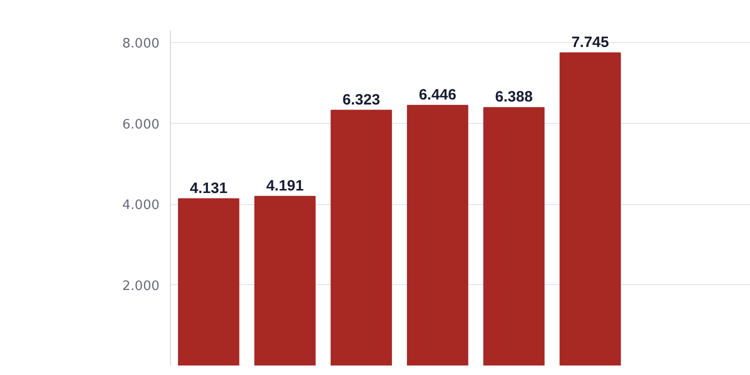 The height and width of the screenshot is (375, 750). Describe the element at coordinates (437, 95) in the screenshot. I see `data-label: 6.446` at that location.